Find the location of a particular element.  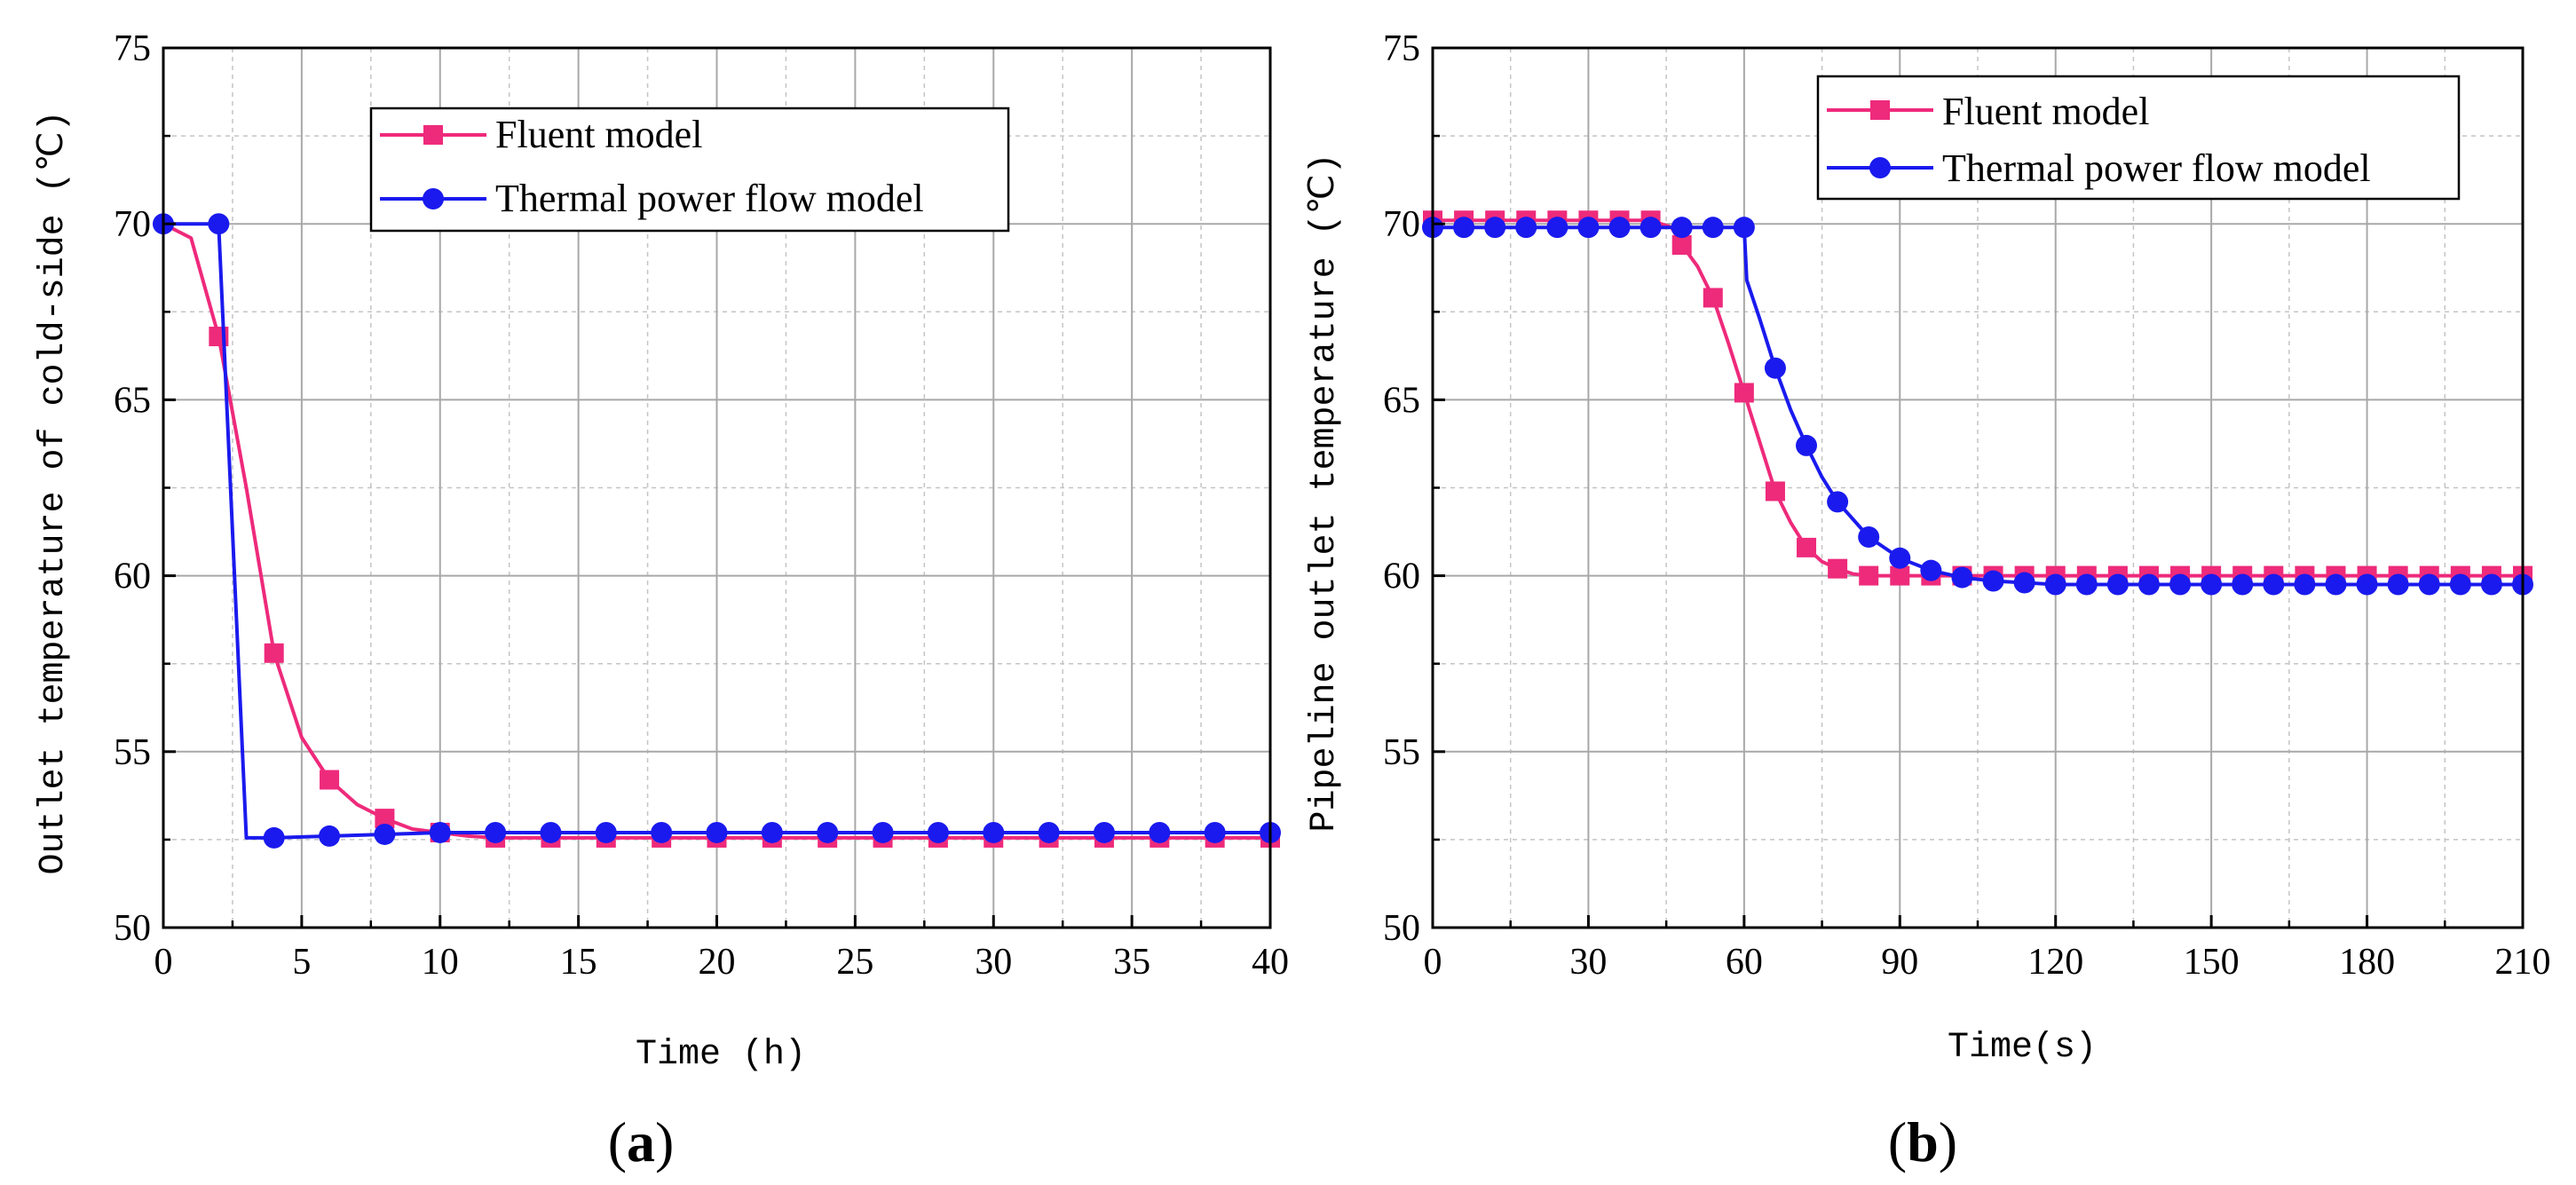

chart-b-y-axis-title: Pipeline outlet temperature (℃) is located at coordinates (1325, 492).